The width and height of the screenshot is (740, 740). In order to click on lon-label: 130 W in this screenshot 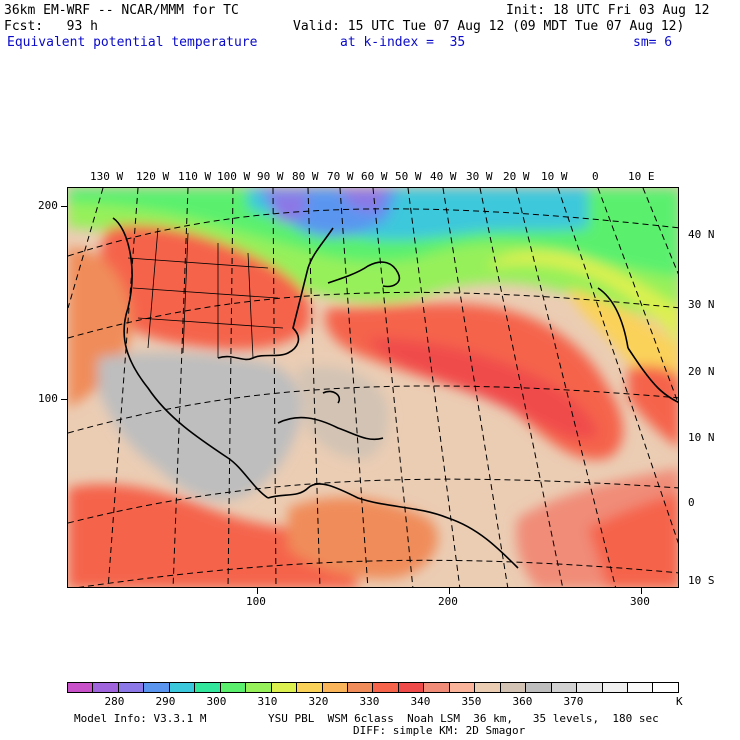, I will do `click(107, 176)`.